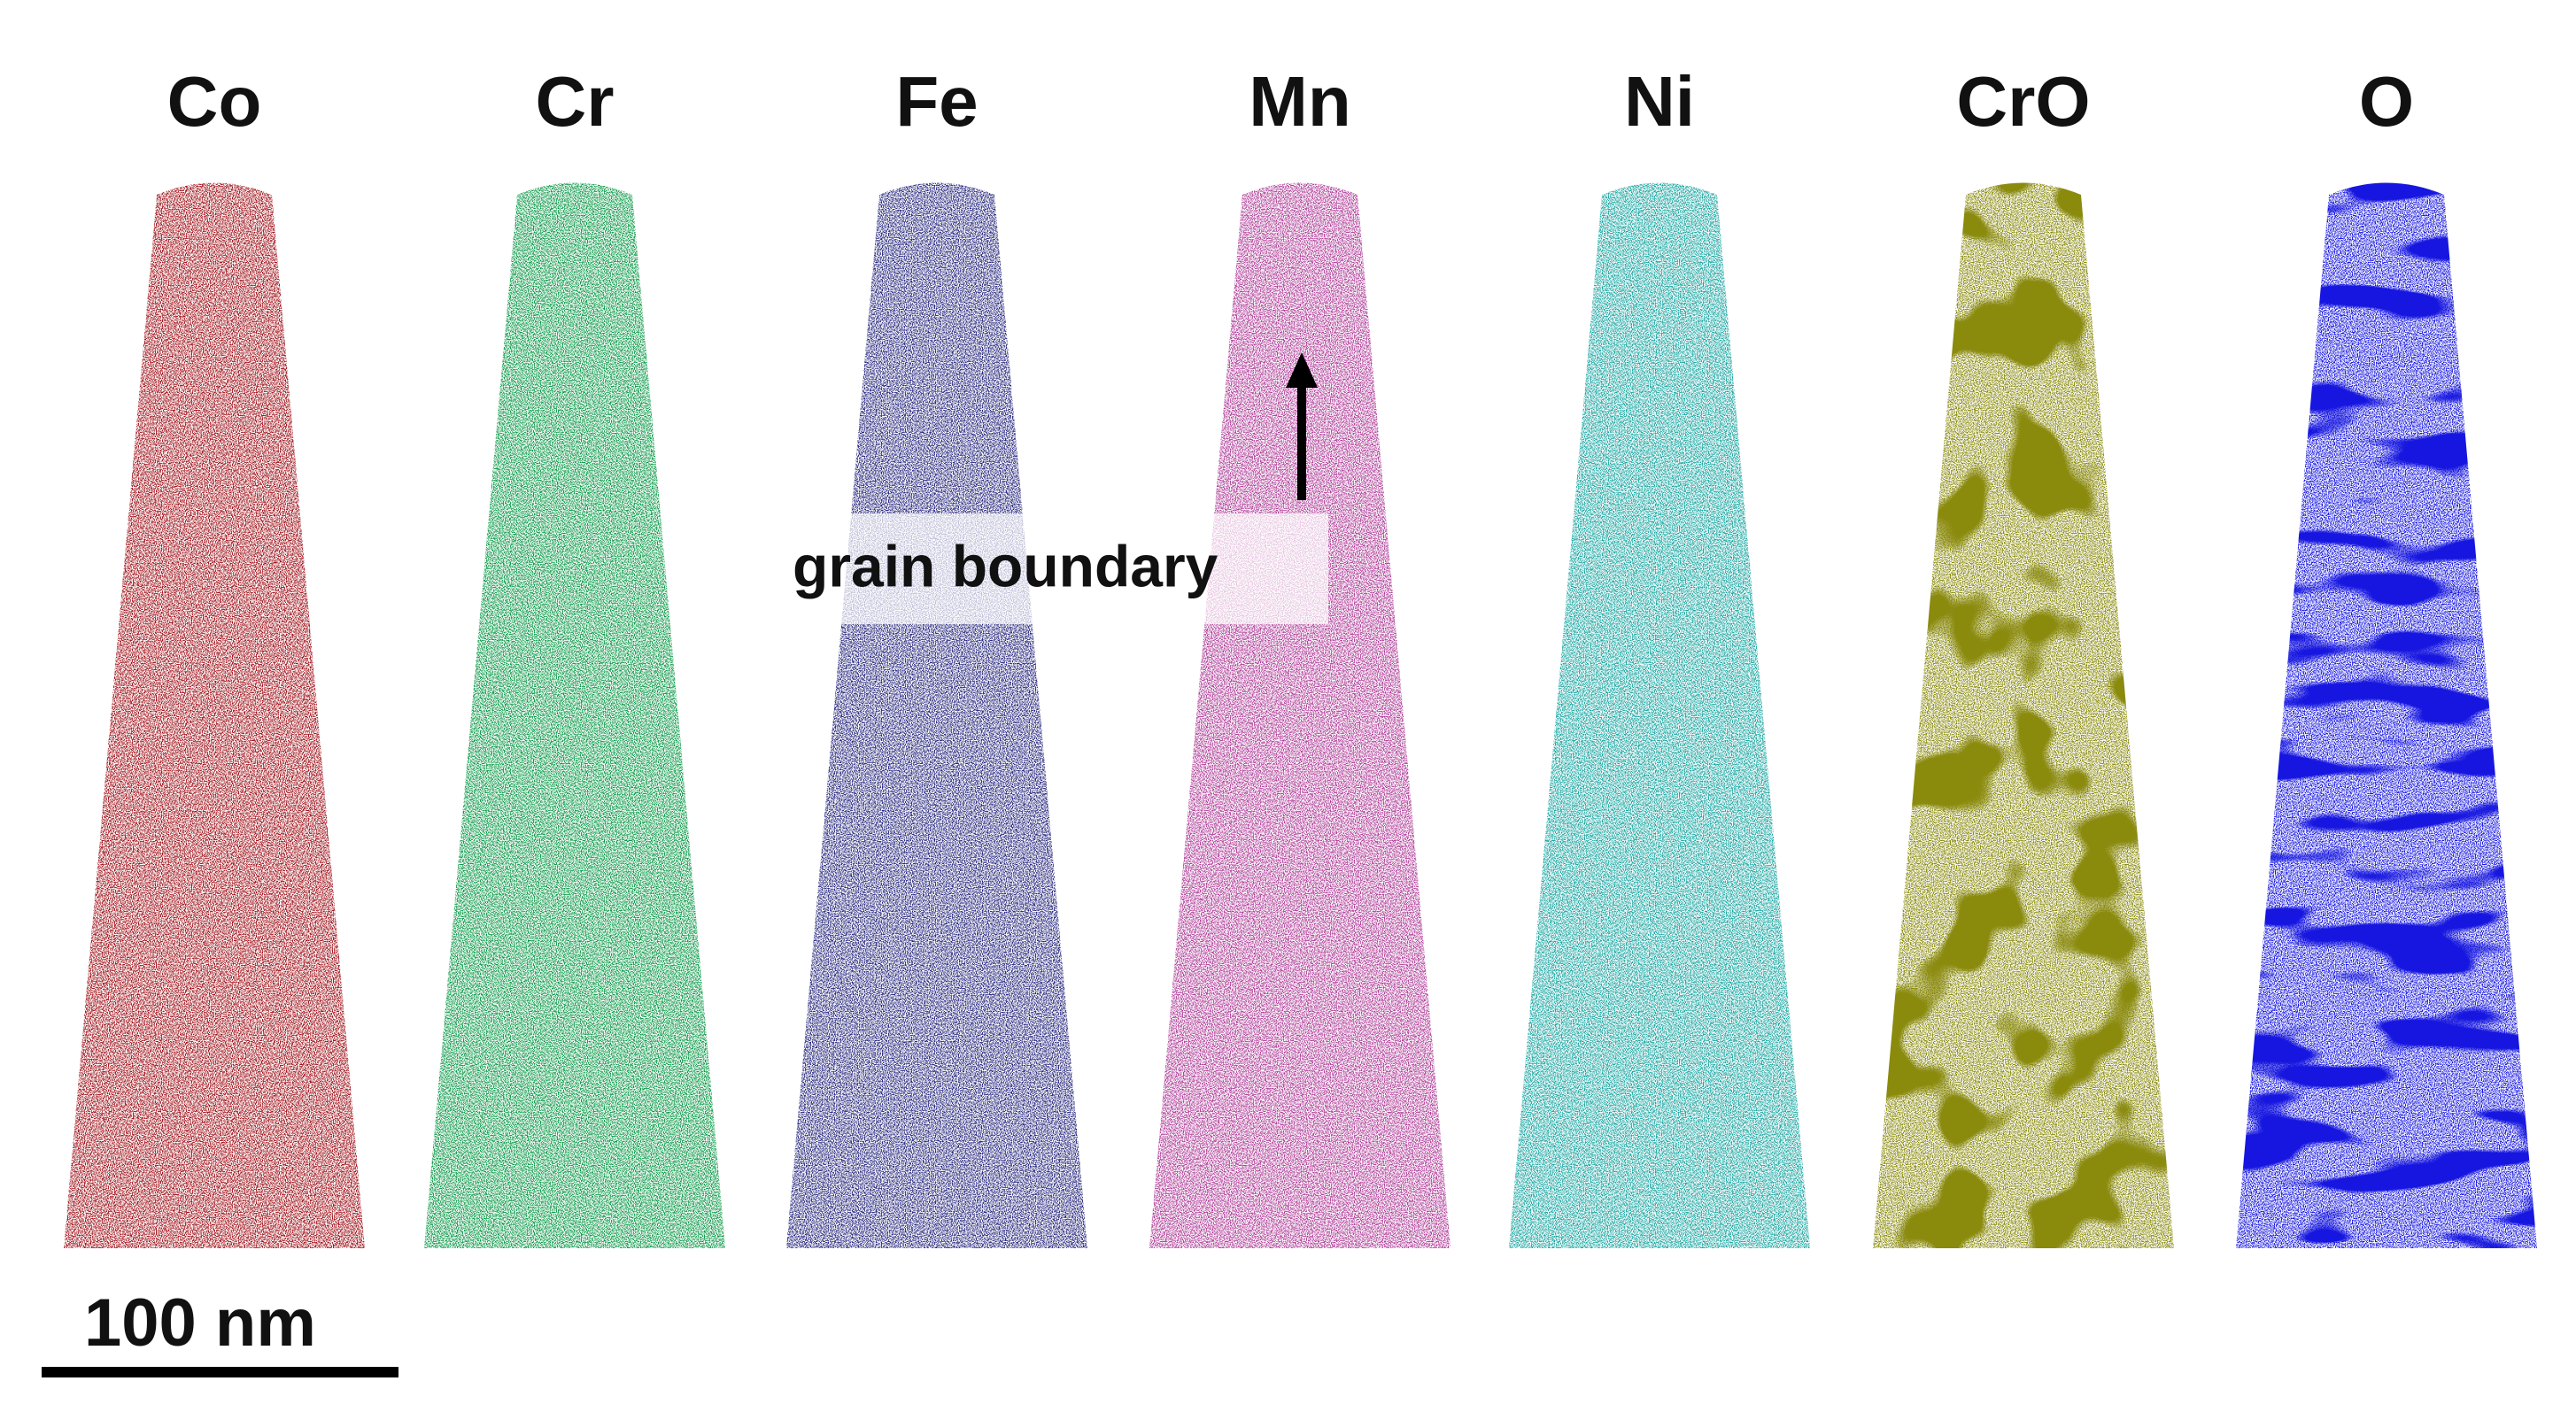  Describe the element at coordinates (2023, 101) in the screenshot. I see `element-label: CrO` at that location.